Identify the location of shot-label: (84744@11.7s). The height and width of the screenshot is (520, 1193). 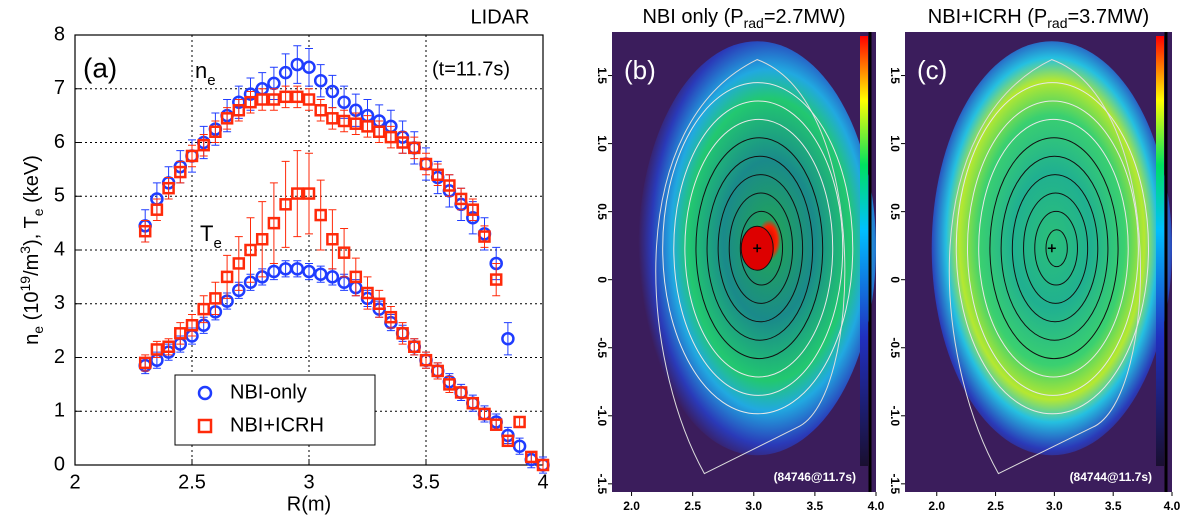
(1111, 477).